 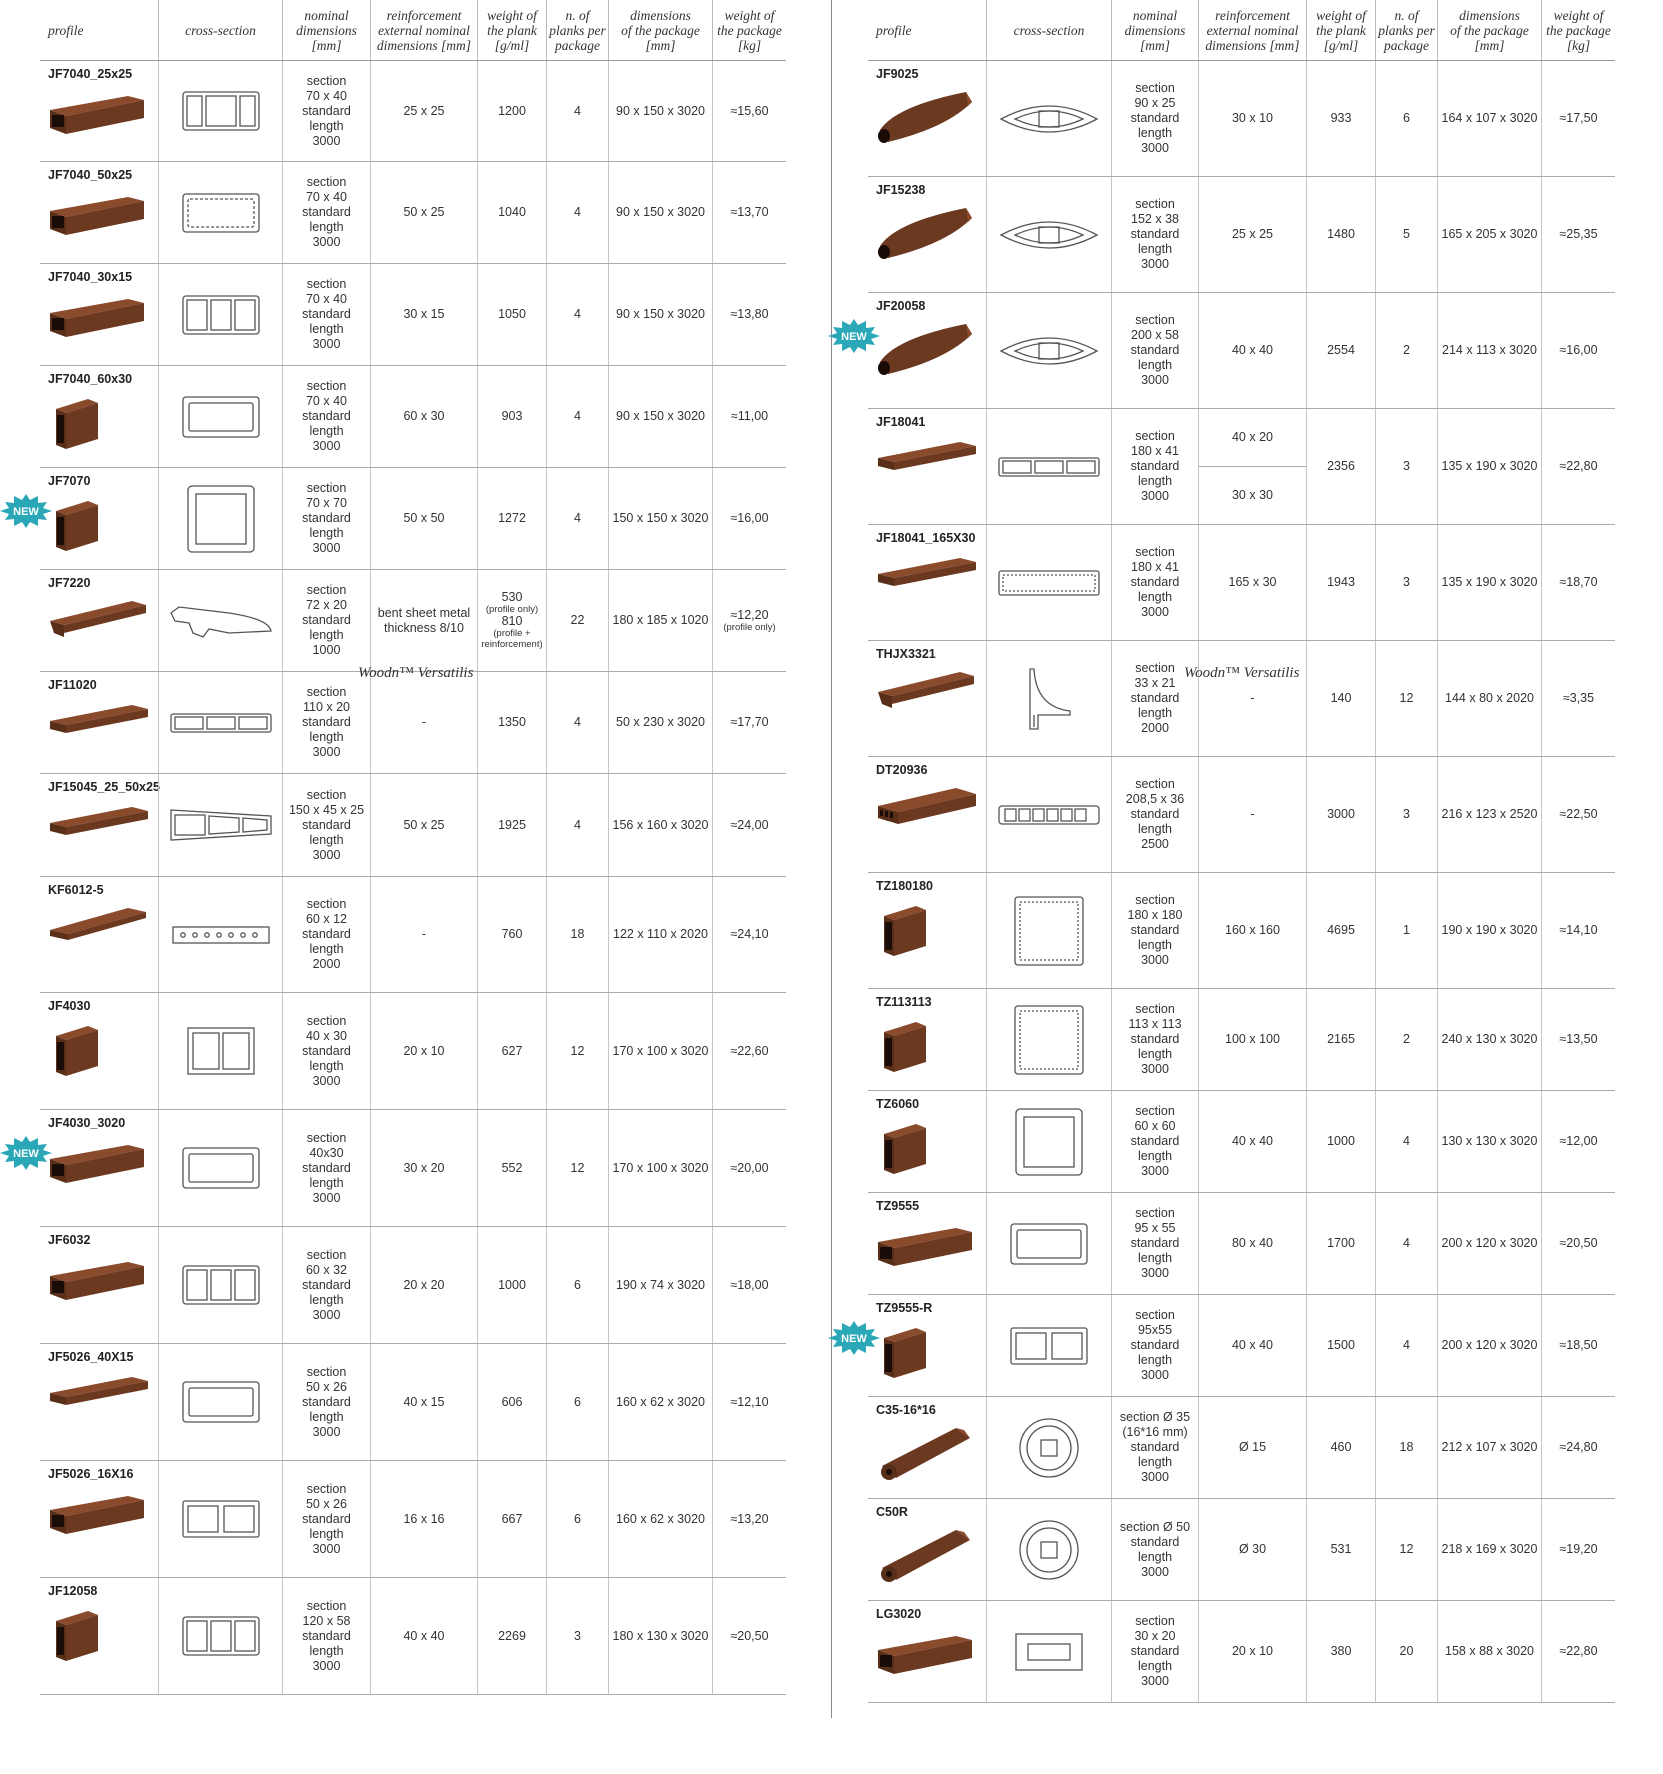 What do you see at coordinates (749, 825) in the screenshot?
I see `package-weight: ≈24,00` at bounding box center [749, 825].